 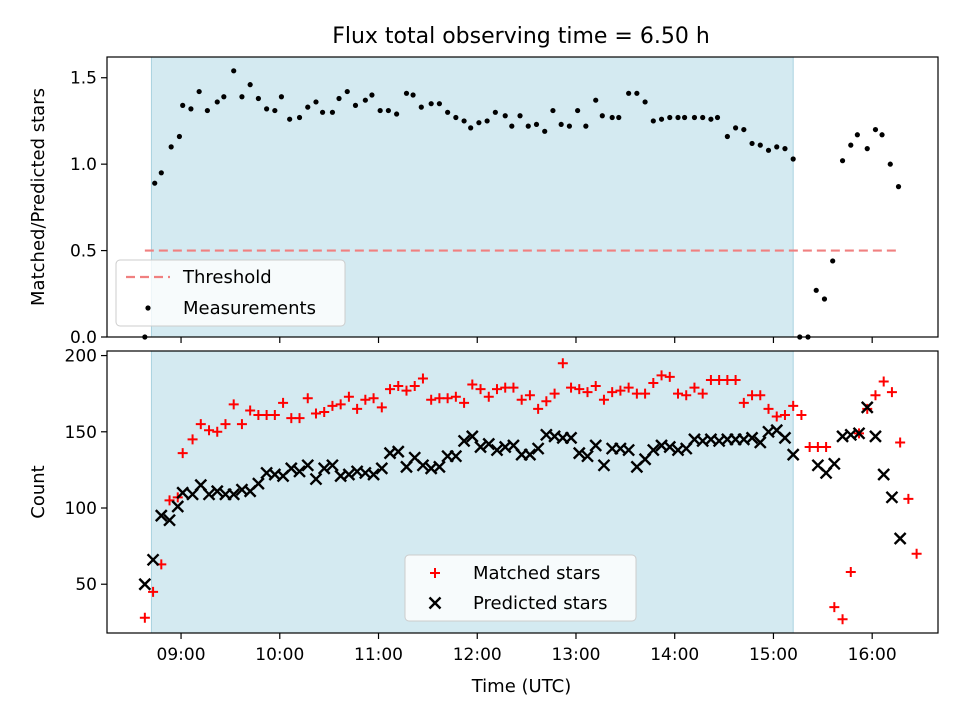 I want to click on y-axis-label: Matched/Predicted stars, so click(x=38, y=197).